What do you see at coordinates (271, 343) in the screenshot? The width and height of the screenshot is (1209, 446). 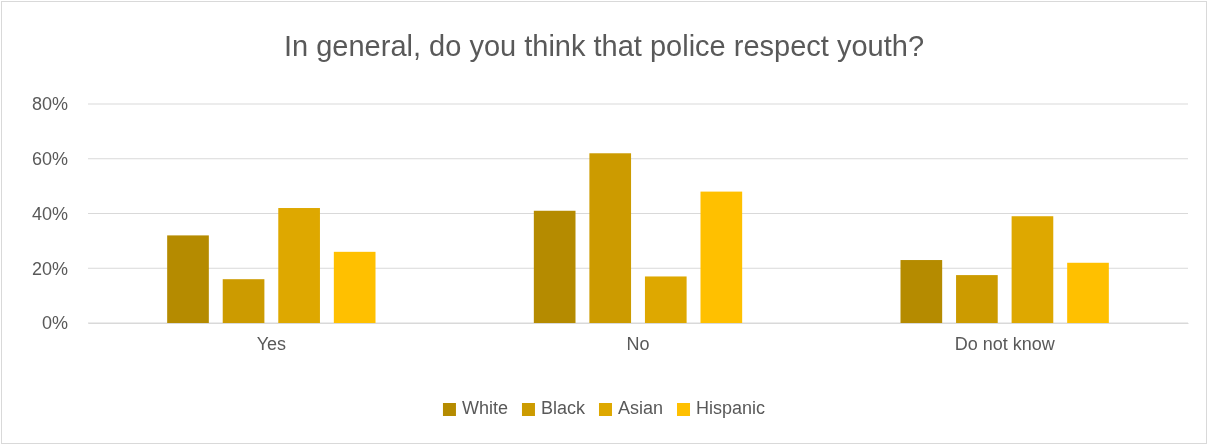 I see `x-tick-label: Yes` at bounding box center [271, 343].